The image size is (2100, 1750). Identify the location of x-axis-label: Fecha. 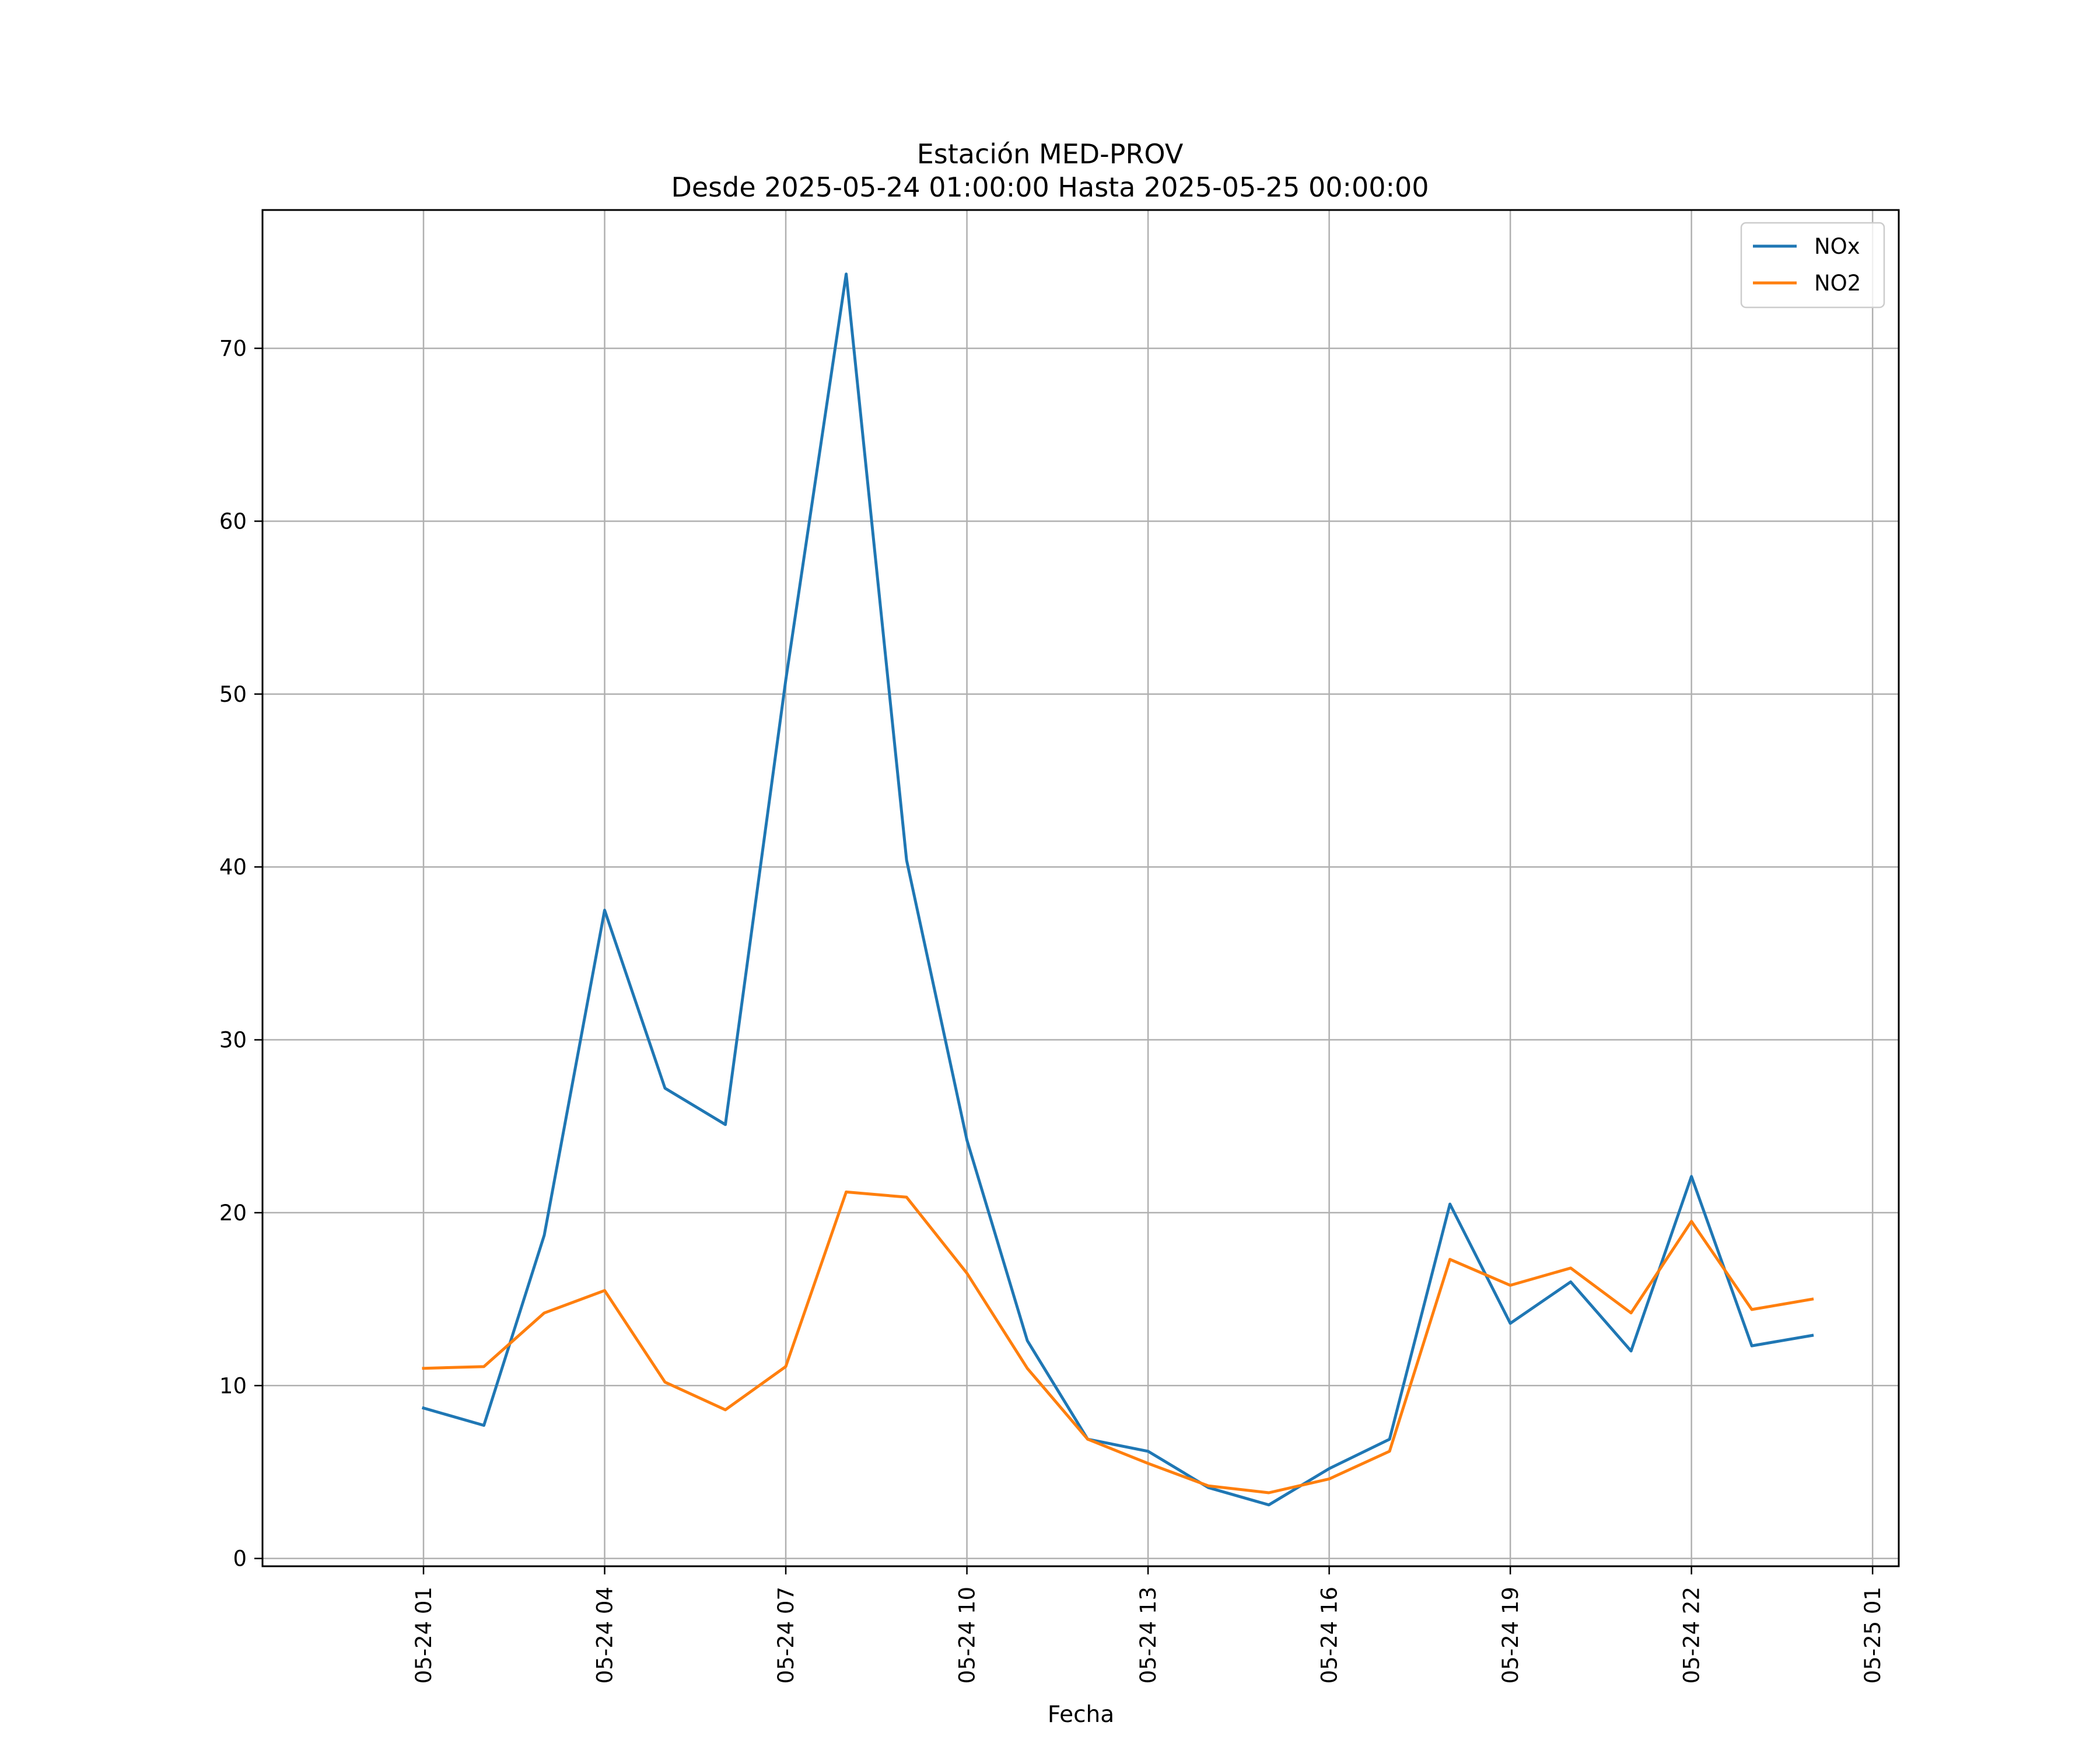
(1081, 1715).